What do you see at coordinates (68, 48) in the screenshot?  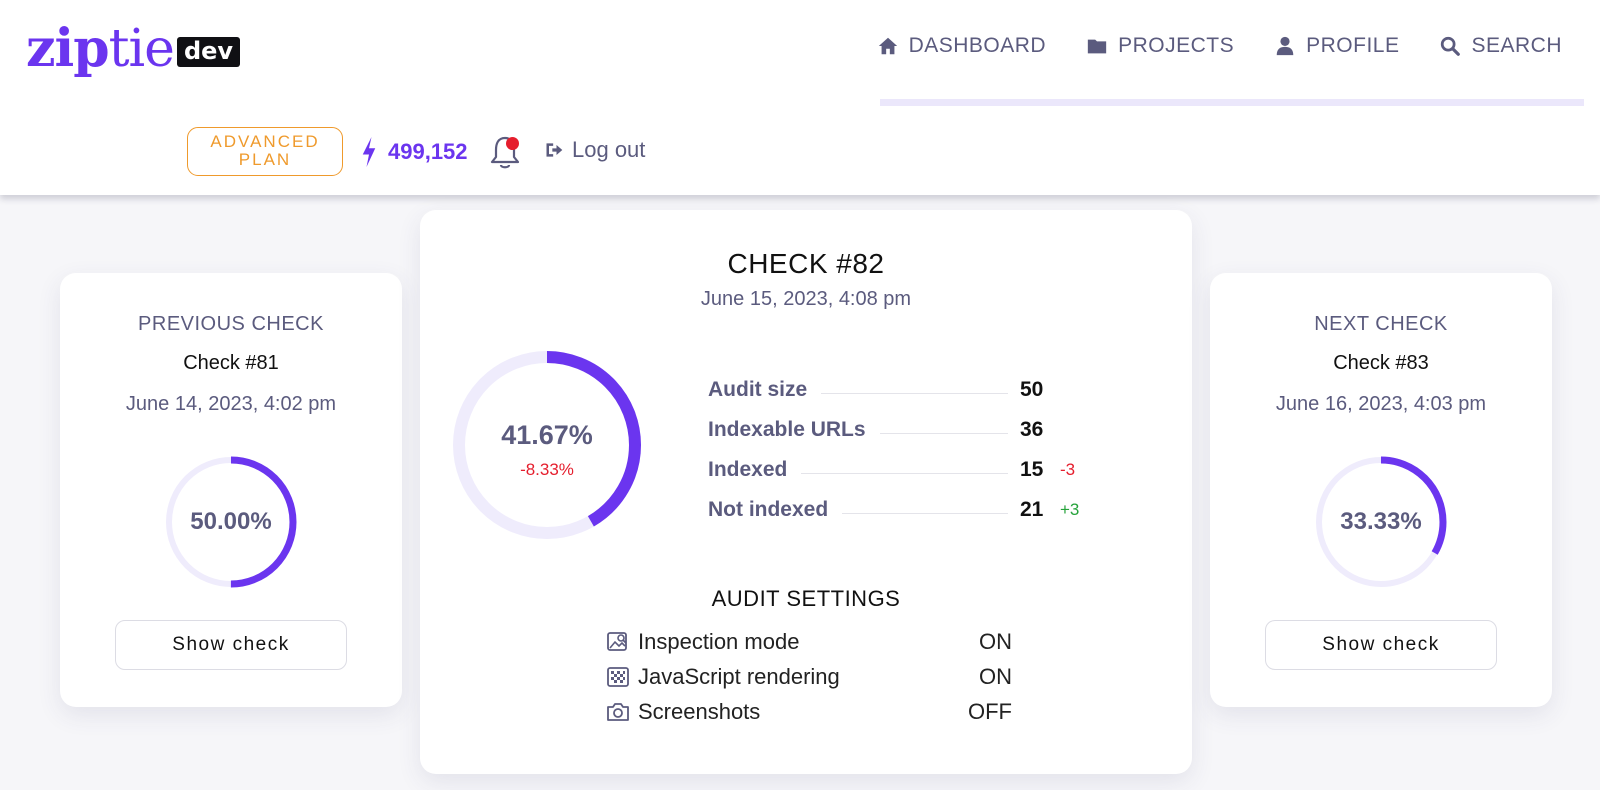 I see `logo-zip-text: zip` at bounding box center [68, 48].